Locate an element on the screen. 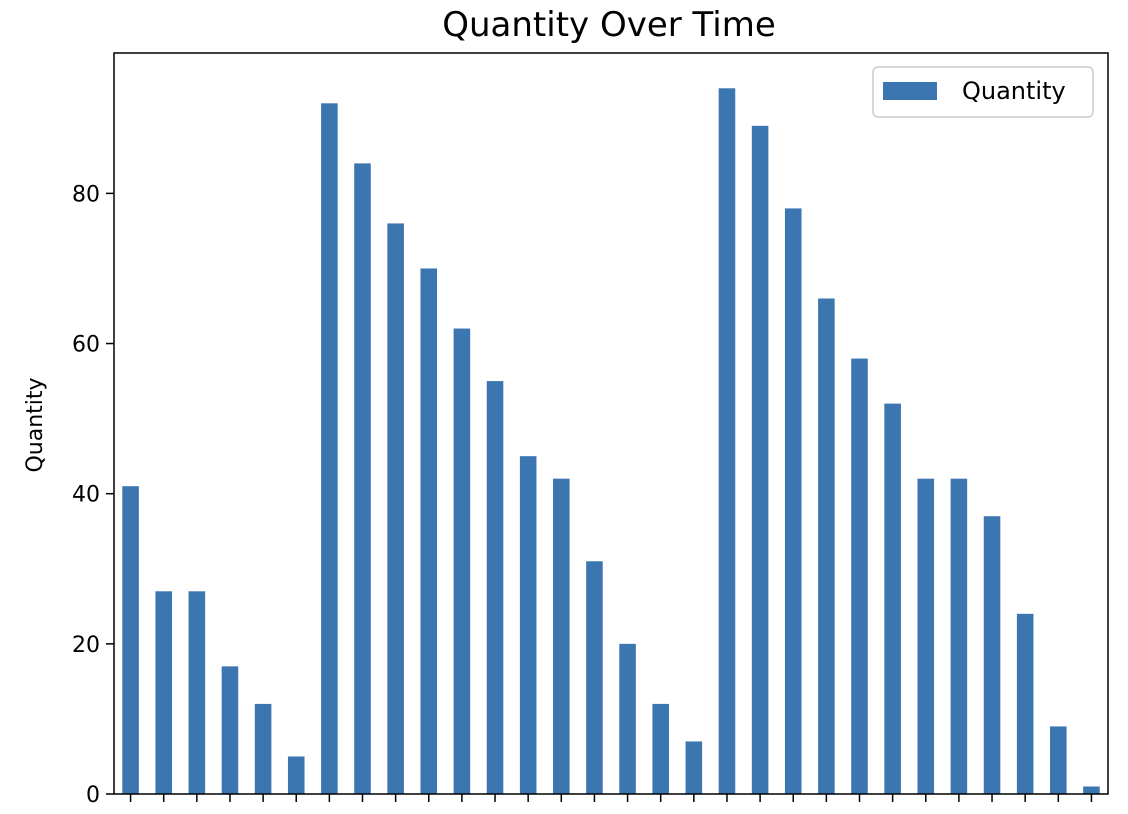  chart-title: Quantity Over Time is located at coordinates (609, 25).